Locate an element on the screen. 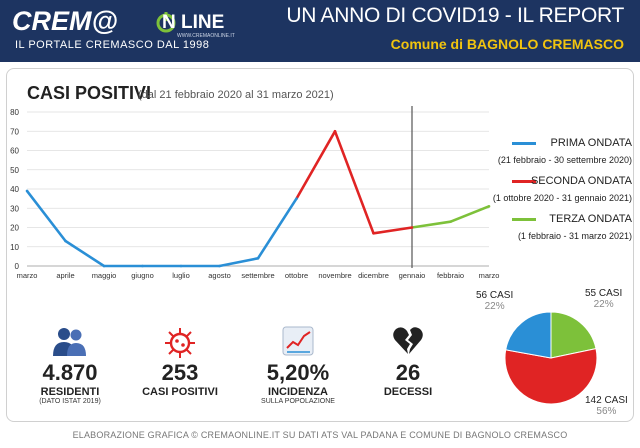 This screenshot has width=640, height=448. x-tick-label: settembre is located at coordinates (257, 275).